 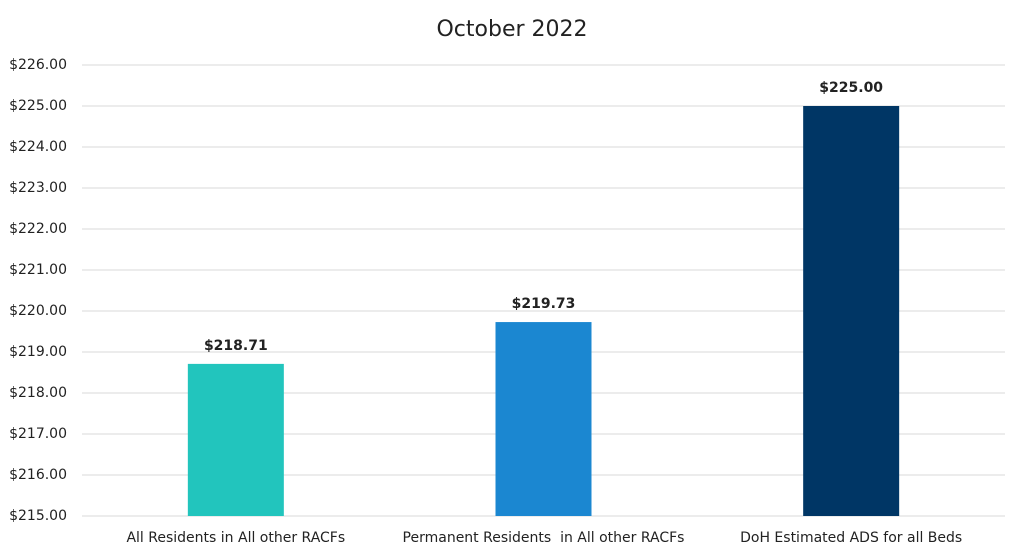 I want to click on y-tick-label: $223.00, so click(x=38, y=188).